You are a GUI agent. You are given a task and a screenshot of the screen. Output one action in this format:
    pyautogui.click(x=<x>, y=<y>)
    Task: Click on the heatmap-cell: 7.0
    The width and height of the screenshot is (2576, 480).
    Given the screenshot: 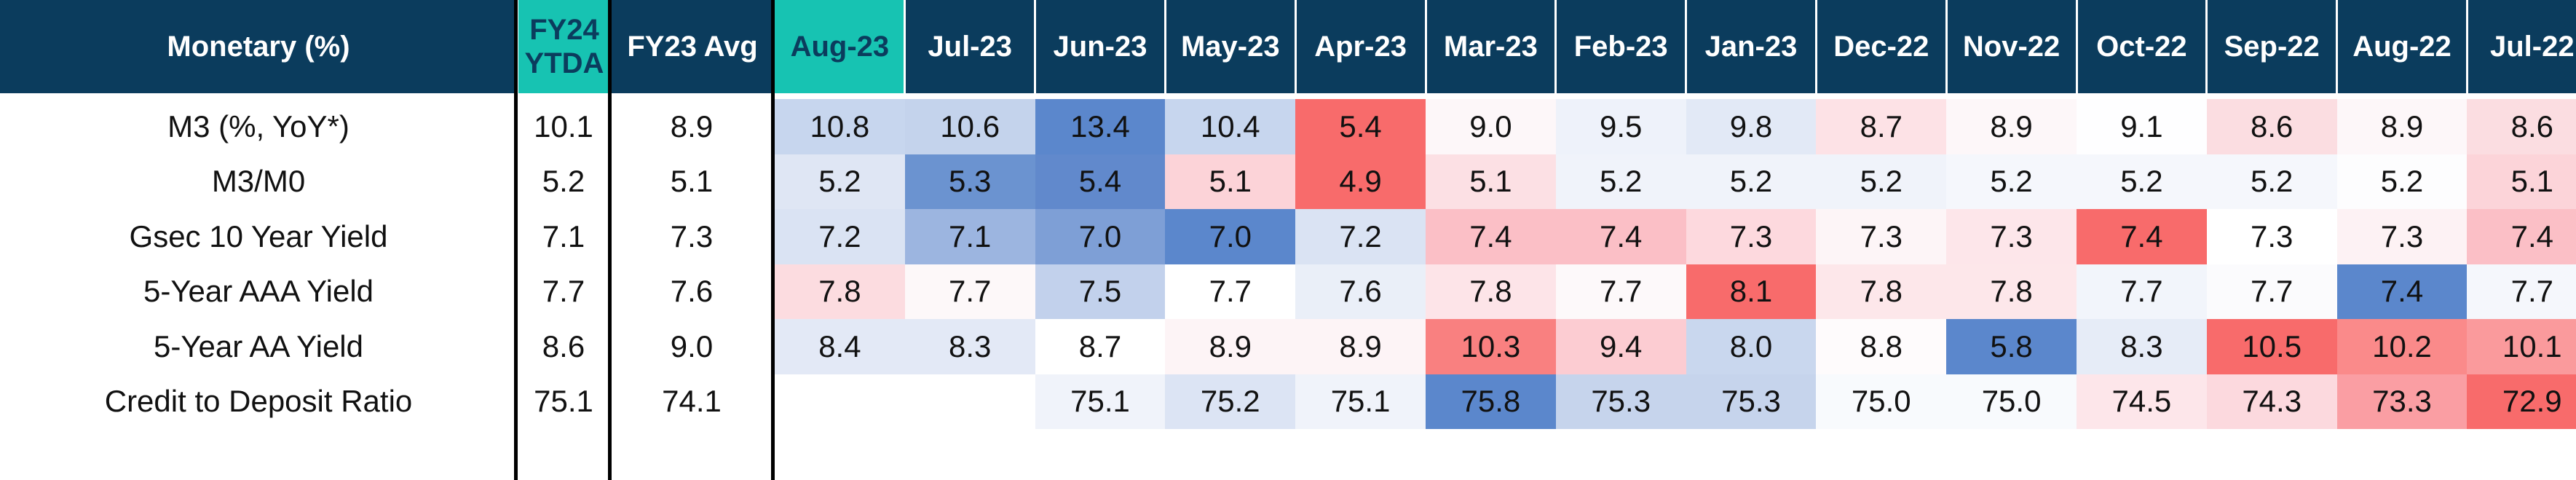 What is the action you would take?
    pyautogui.click(x=1231, y=236)
    